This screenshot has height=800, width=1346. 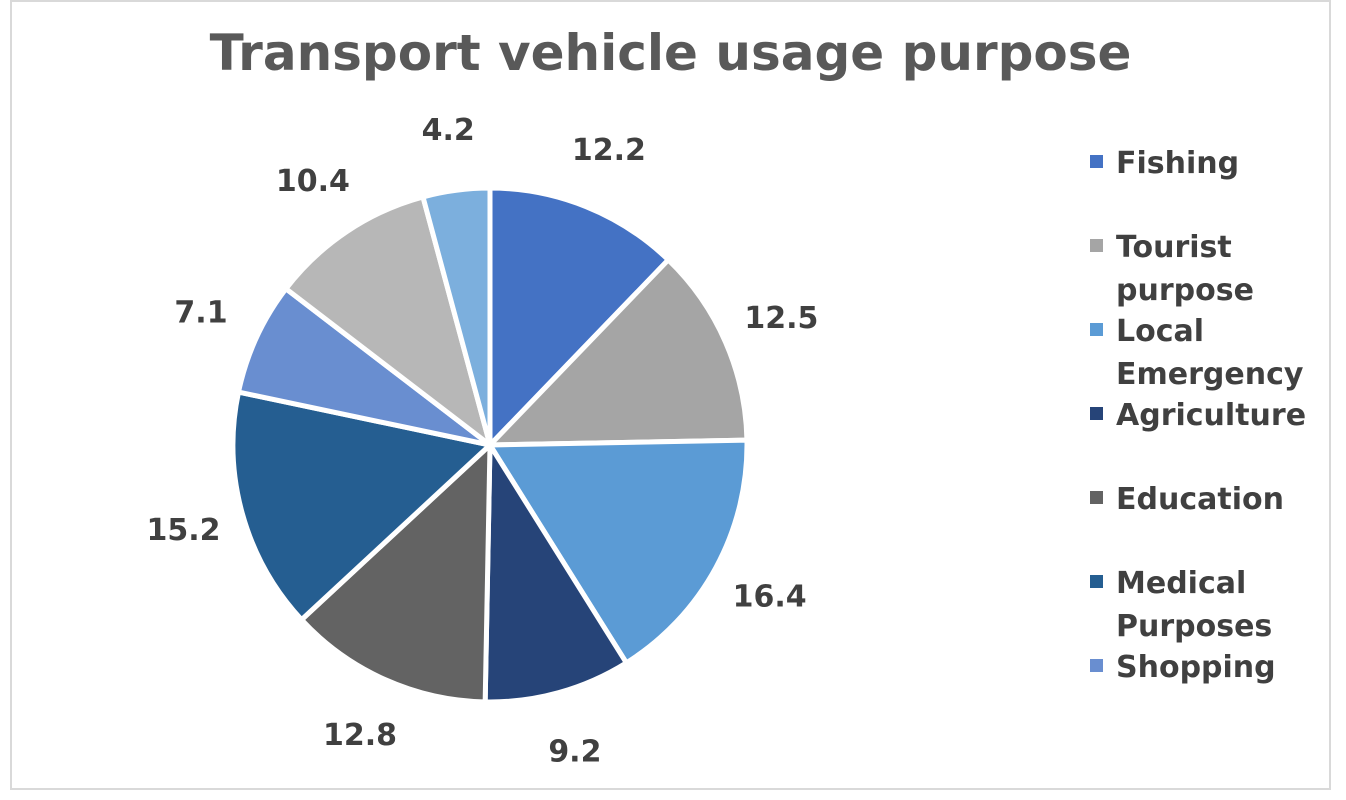 What do you see at coordinates (360, 735) in the screenshot?
I see `data-label-5: 12.8` at bounding box center [360, 735].